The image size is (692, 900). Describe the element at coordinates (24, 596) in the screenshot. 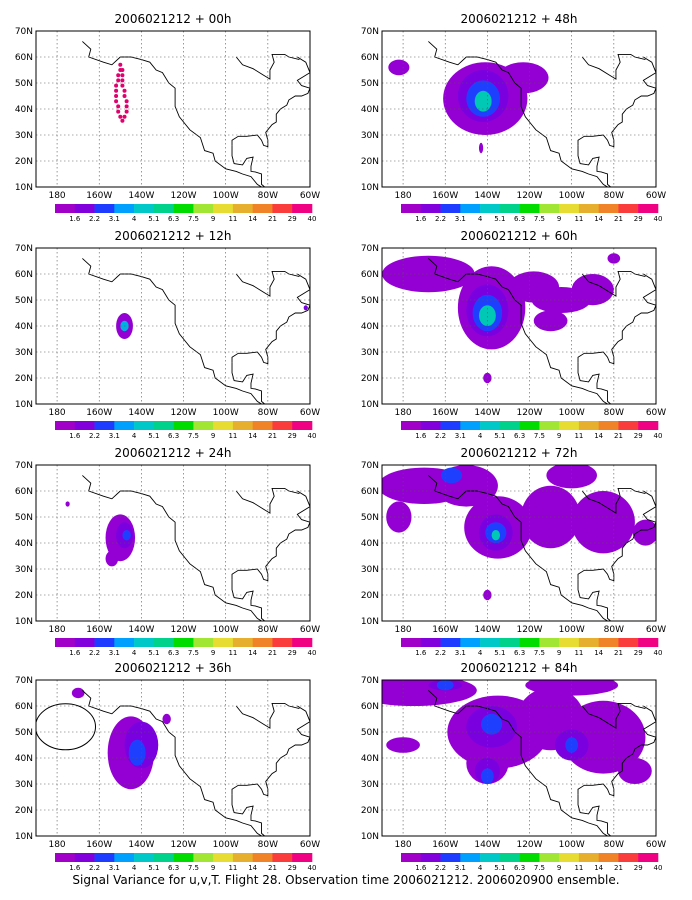

I see `y-tick-label: 20N` at that location.